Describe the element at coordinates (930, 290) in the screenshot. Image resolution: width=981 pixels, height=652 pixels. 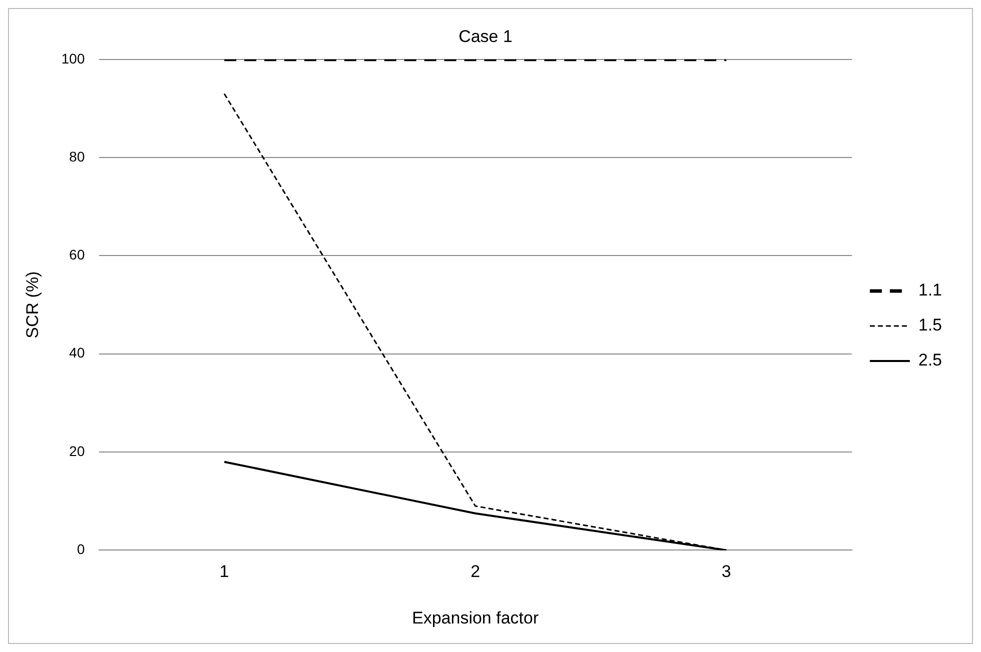
I see `legend-label: 1.1` at that location.